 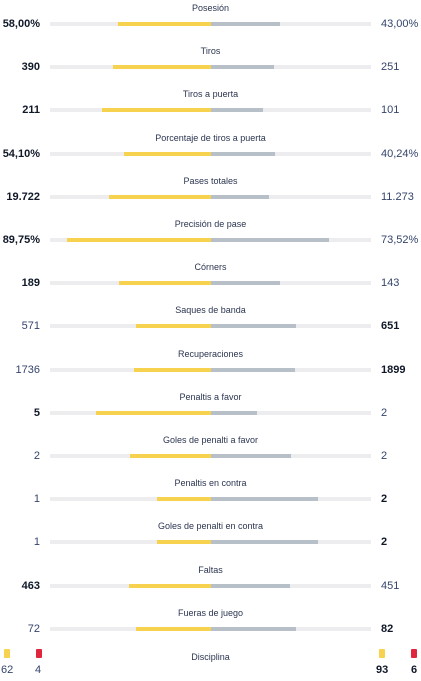 I want to click on stat-label: Penaltis a favor, so click(x=210, y=396).